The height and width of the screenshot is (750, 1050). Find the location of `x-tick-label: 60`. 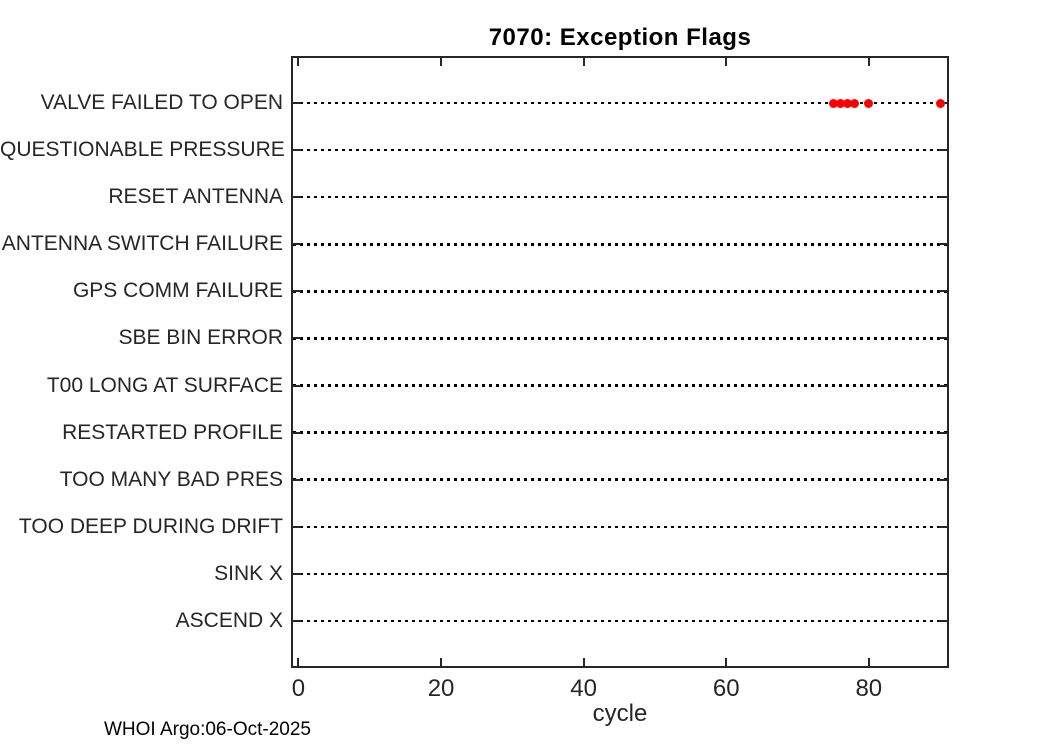

x-tick-label: 60 is located at coordinates (726, 688).